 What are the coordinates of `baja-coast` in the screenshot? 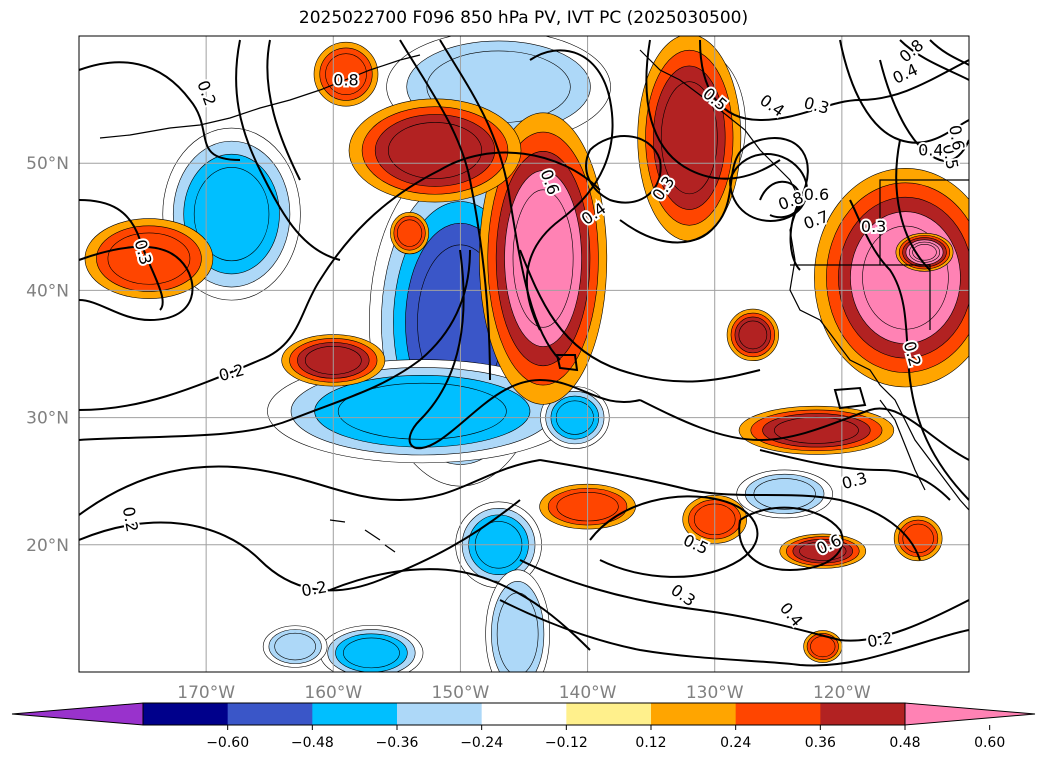 It's located at (902, 445).